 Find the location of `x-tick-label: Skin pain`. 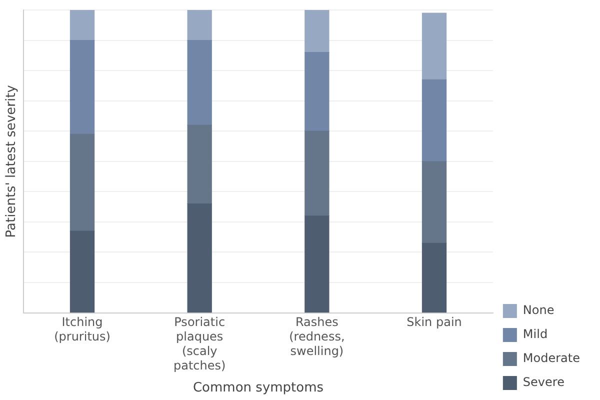

x-tick-label: Skin pain is located at coordinates (434, 322).